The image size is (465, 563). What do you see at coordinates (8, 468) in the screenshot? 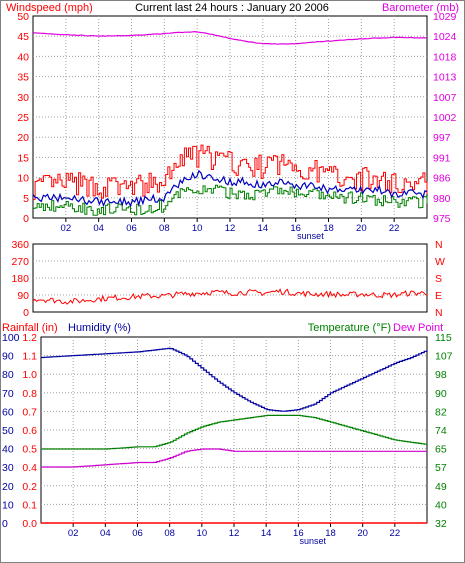
I see `humidity-tick-label: 30` at bounding box center [8, 468].